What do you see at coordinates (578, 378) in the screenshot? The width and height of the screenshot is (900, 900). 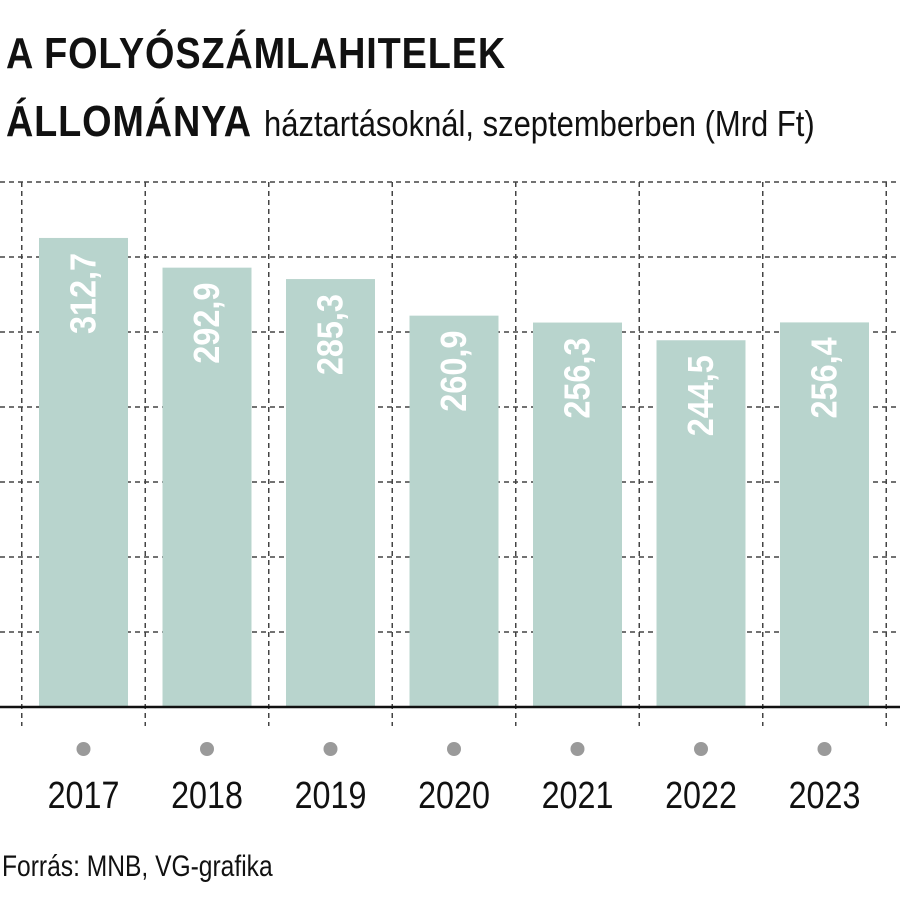 I see `bar-value-label: 256,3` at bounding box center [578, 378].